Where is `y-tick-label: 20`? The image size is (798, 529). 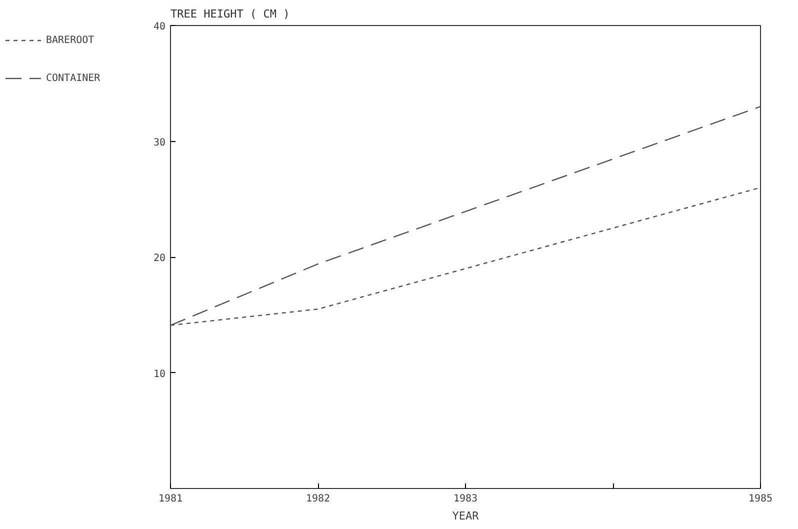
y-tick-label: 20 is located at coordinates (159, 258).